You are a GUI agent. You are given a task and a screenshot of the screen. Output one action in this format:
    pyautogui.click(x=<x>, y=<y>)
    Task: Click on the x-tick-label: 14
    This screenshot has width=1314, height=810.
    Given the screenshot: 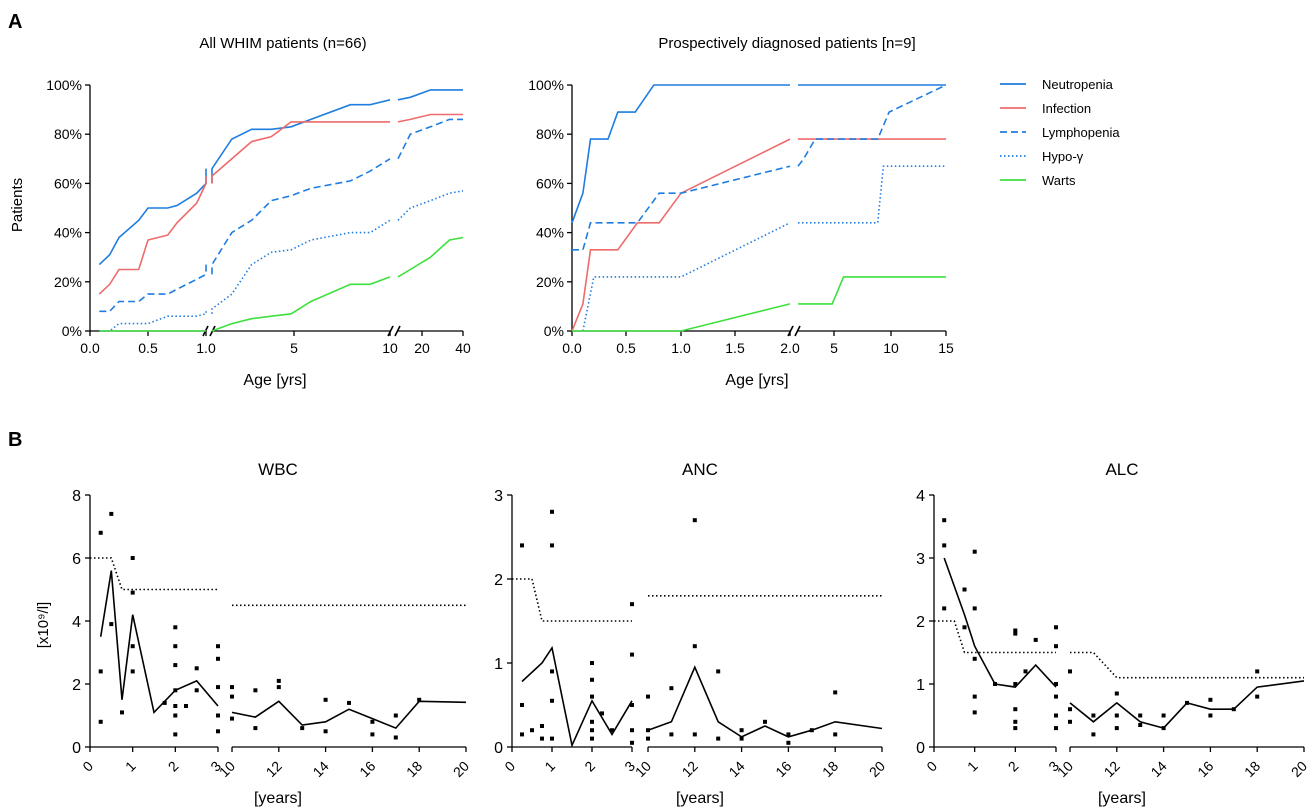 What is the action you would take?
    pyautogui.click(x=736, y=769)
    